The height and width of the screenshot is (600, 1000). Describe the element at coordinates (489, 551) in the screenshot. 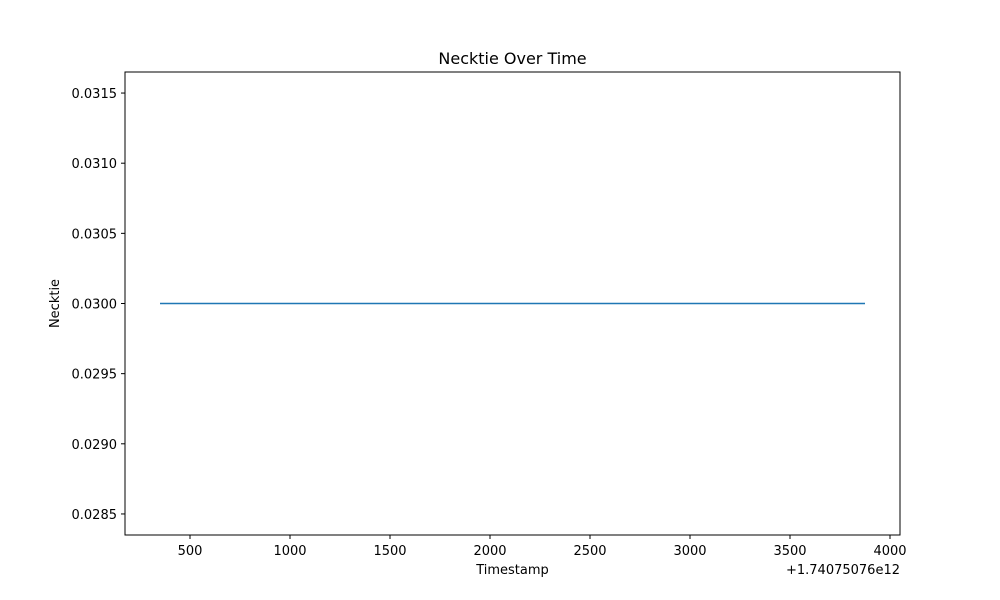

I see `x-tick-label: 2000` at that location.